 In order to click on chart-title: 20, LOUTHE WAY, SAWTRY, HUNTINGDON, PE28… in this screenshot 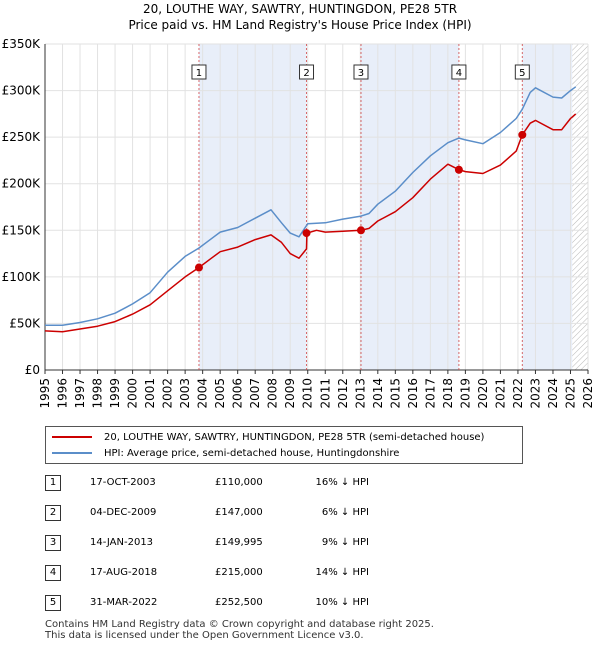, I will do `click(300, 9)`.